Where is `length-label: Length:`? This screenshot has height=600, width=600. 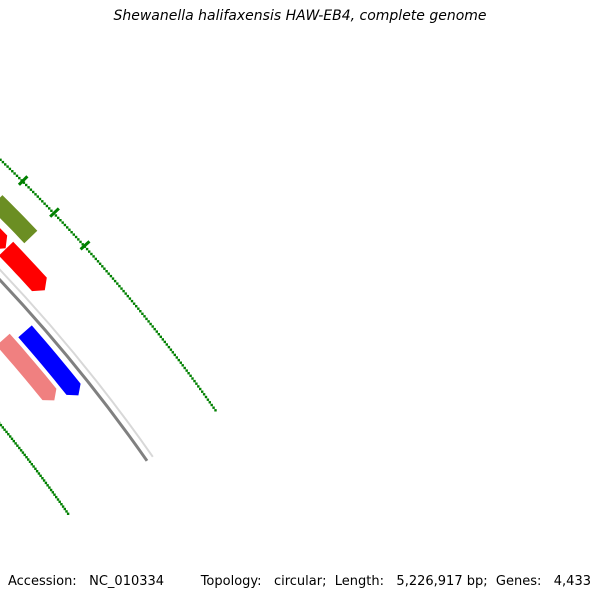
length-label: Length: is located at coordinates (359, 581).